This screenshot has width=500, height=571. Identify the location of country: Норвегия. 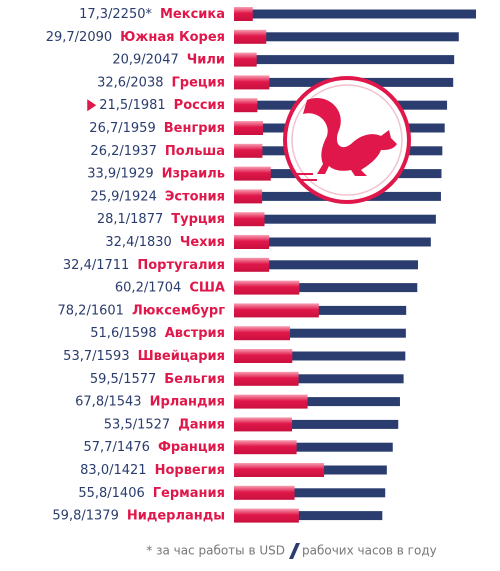
(190, 470).